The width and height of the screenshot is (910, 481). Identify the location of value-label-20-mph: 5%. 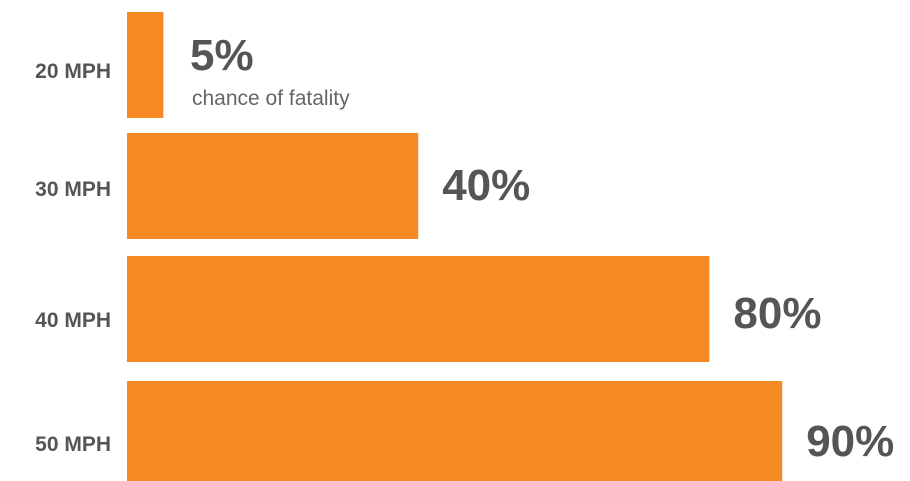
(222, 55).